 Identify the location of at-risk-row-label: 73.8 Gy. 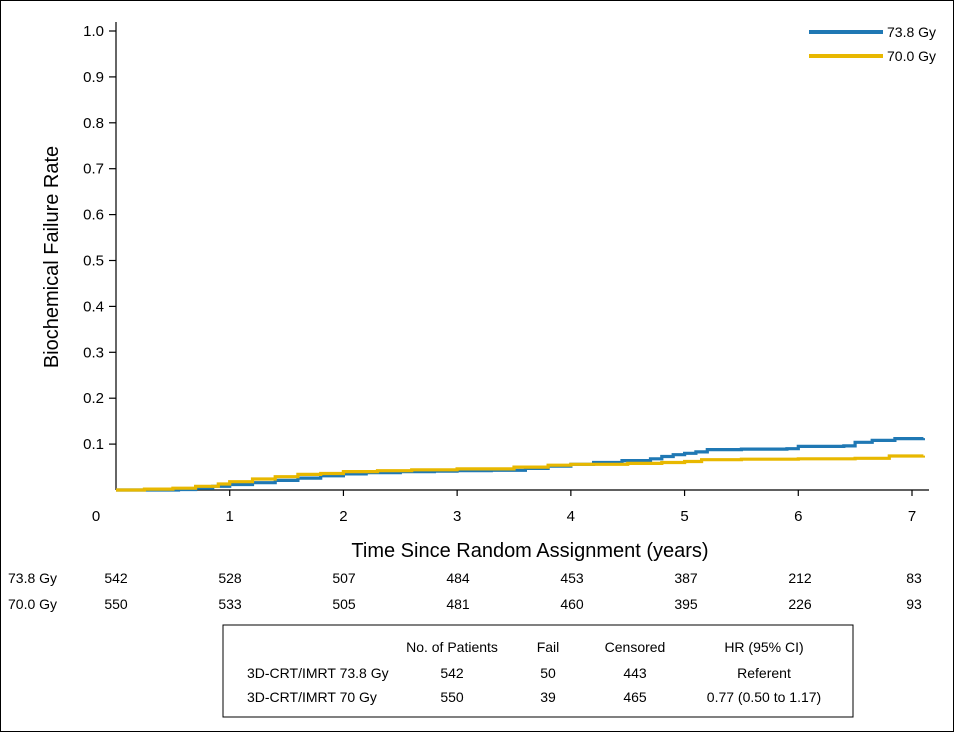
(32, 578).